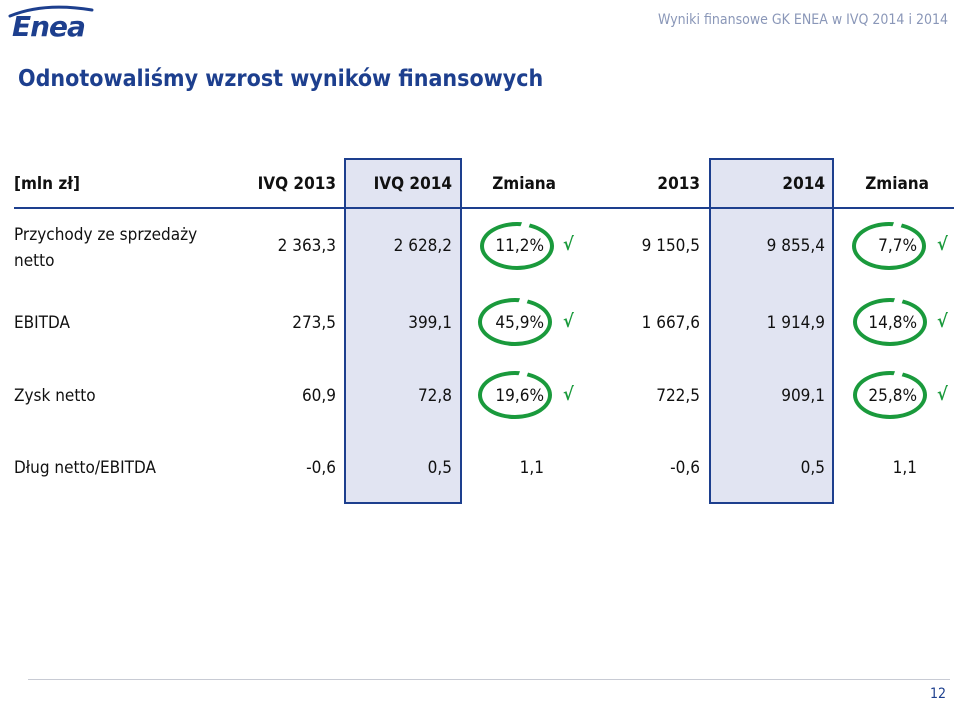 This screenshot has height=710, width=960. I want to click on row-label: Zysk netto, so click(55, 396).